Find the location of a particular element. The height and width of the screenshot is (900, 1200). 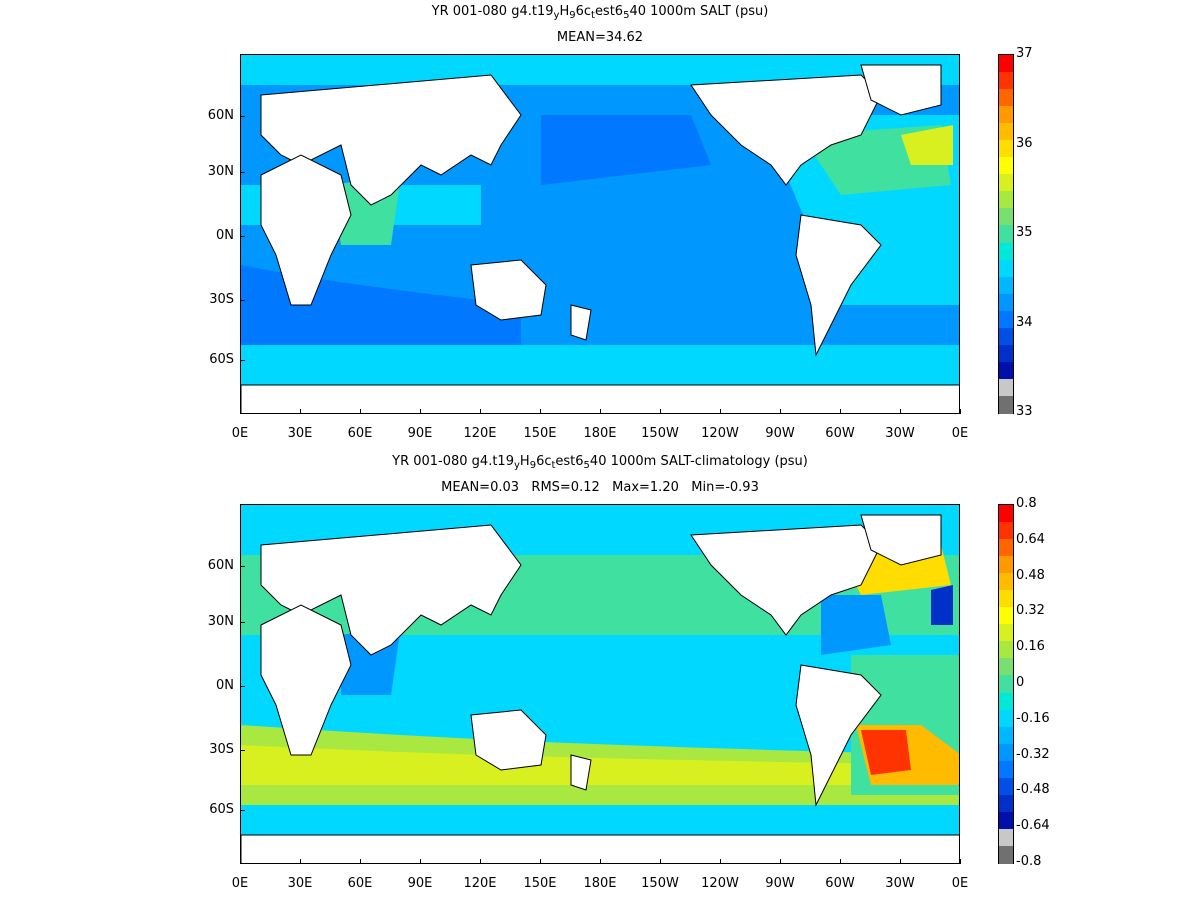

colorbar-label: 0.48 is located at coordinates (1030, 575).